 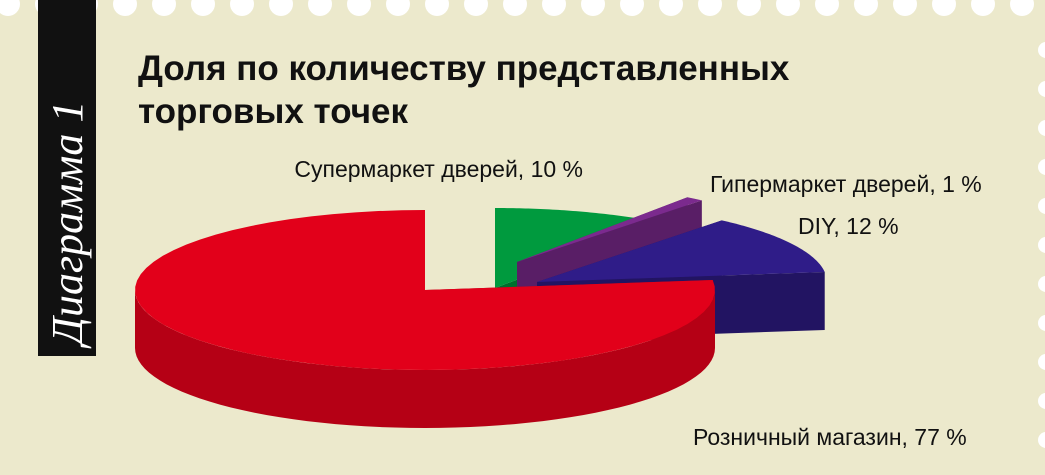 What do you see at coordinates (67, 225) in the screenshot?
I see `side-label: Диаграмма 1` at bounding box center [67, 225].